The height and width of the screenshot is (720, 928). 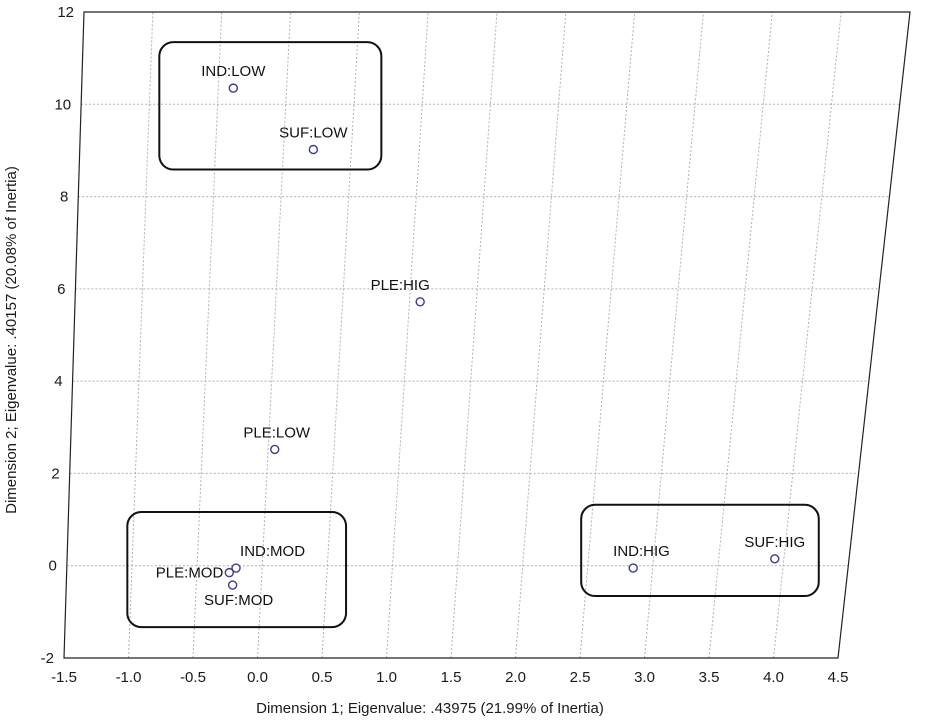 What do you see at coordinates (65, 12) in the screenshot?
I see `y-tick-label: 12` at bounding box center [65, 12].